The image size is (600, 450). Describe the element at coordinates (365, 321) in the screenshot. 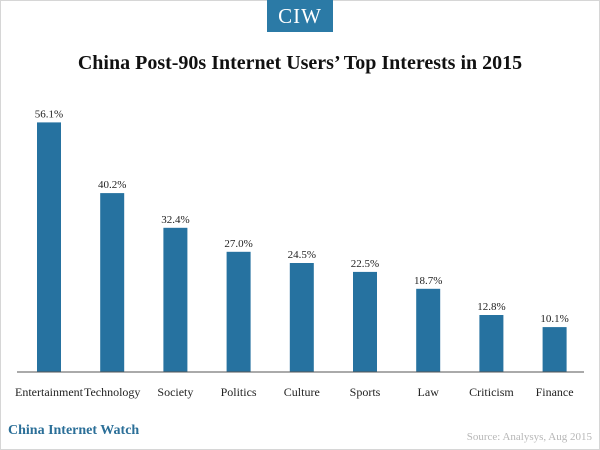

I see `bar-sports` at that location.